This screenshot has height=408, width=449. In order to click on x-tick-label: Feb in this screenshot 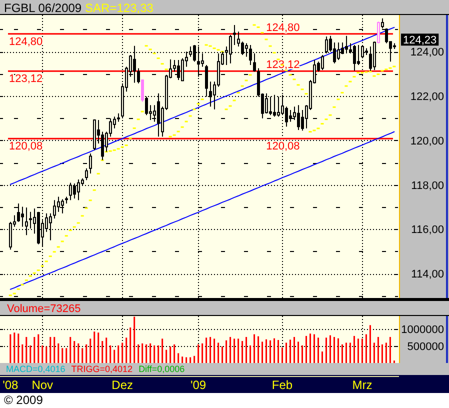, I will do `click(282, 385)`.